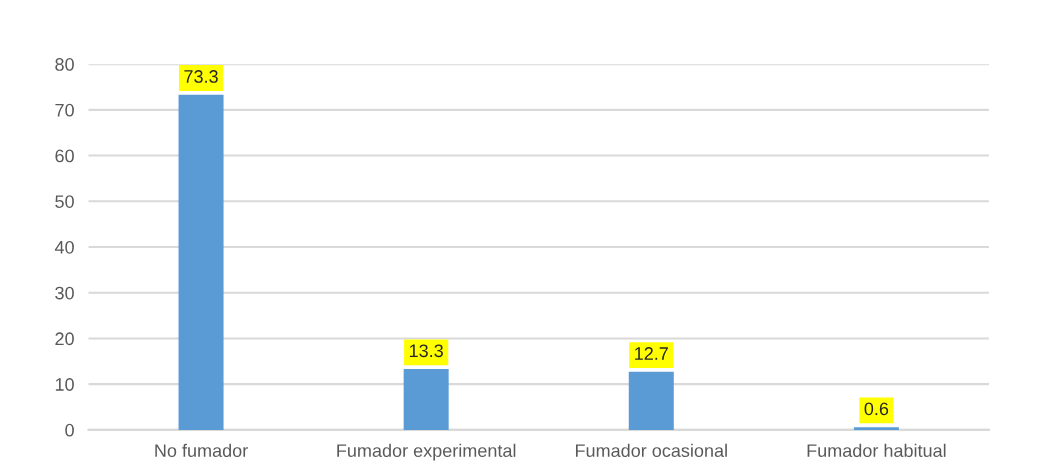  I want to click on y-tick-label: 10, so click(64, 384).